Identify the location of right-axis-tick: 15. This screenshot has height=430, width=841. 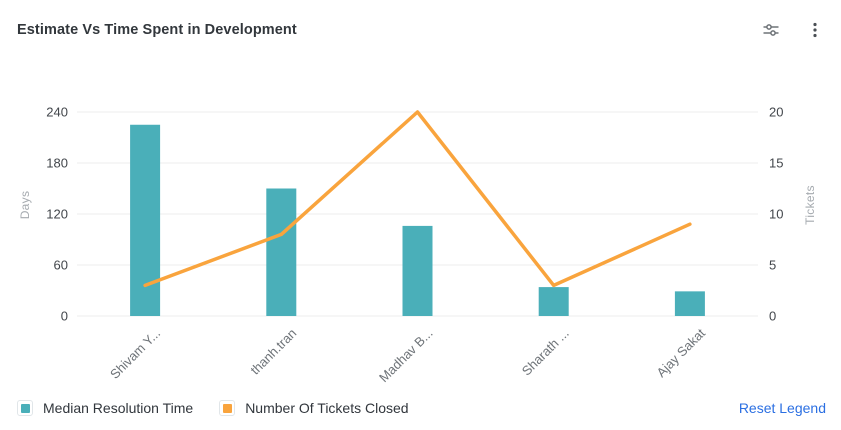
(776, 163).